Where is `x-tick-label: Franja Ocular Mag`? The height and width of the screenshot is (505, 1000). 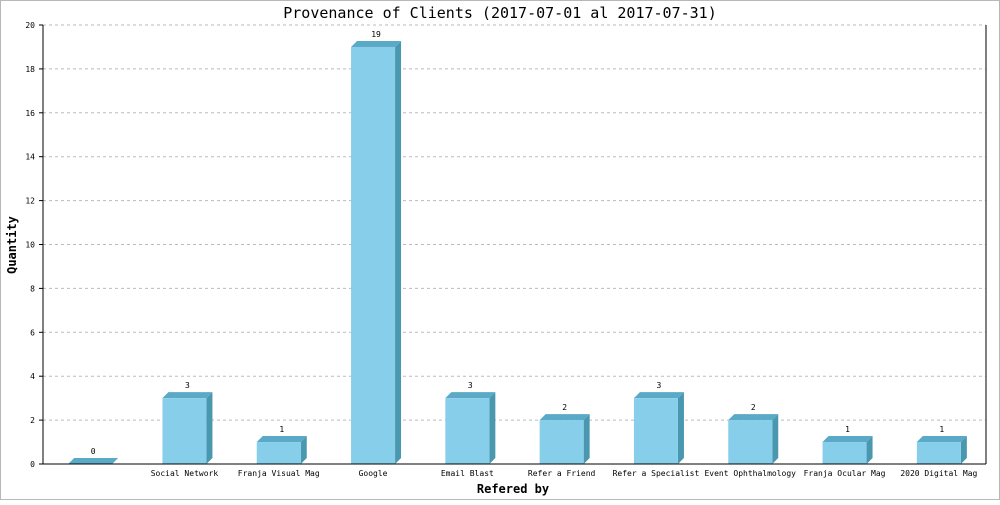
x-tick-label: Franja Ocular Mag is located at coordinates (845, 473).